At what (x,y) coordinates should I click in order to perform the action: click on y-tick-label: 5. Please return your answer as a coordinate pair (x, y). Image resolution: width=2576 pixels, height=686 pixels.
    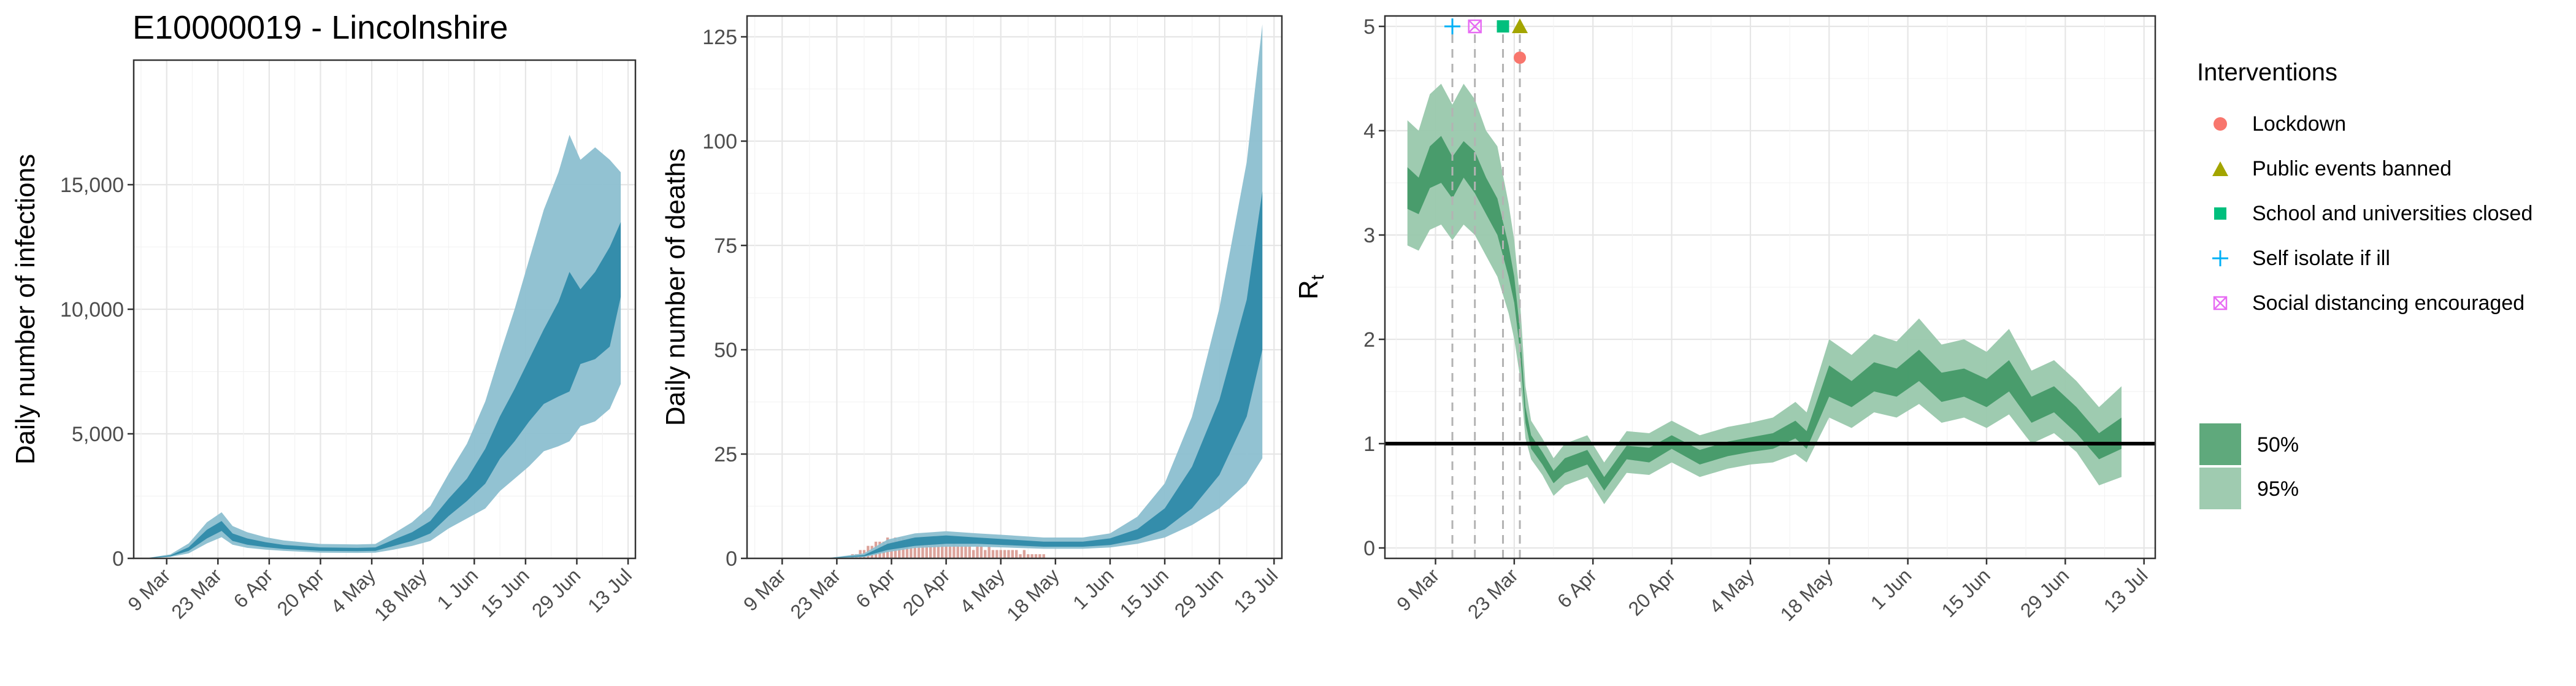
    Looking at the image, I should click on (1369, 27).